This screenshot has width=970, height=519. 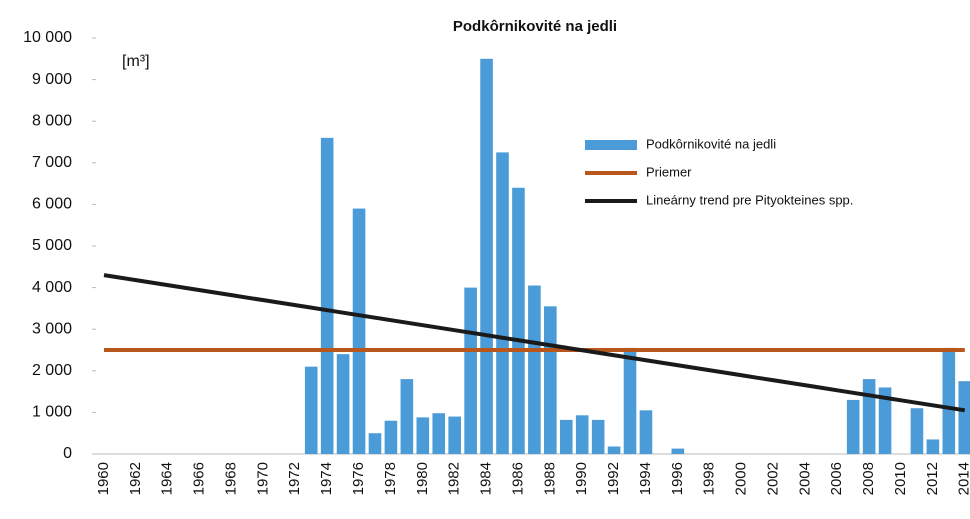 What do you see at coordinates (390, 478) in the screenshot?
I see `x-tick-label: 1978` at bounding box center [390, 478].